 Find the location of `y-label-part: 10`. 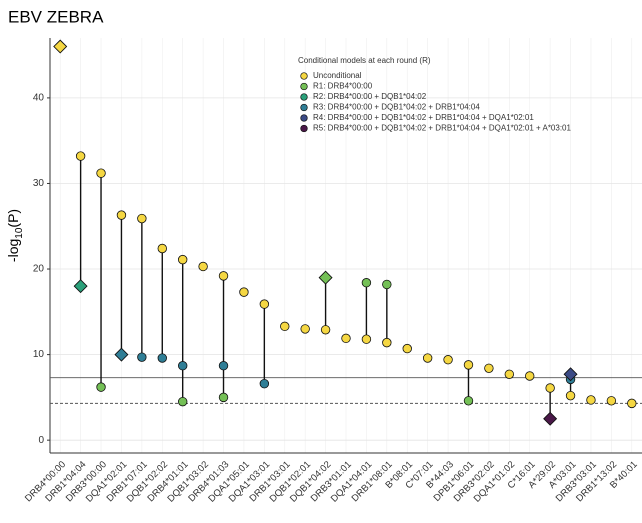

y-label-part: 10 is located at coordinates (19, 233).